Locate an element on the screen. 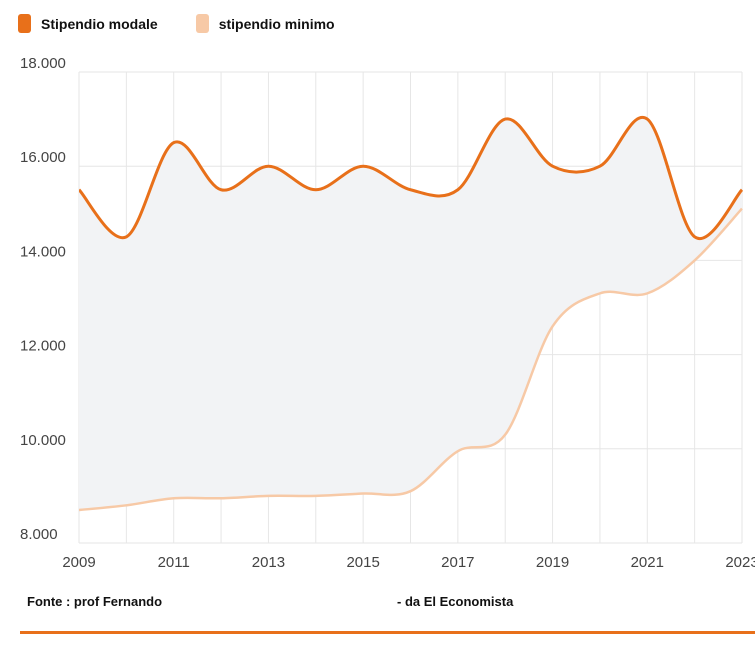  x-tick-label: 2015 is located at coordinates (362, 562).